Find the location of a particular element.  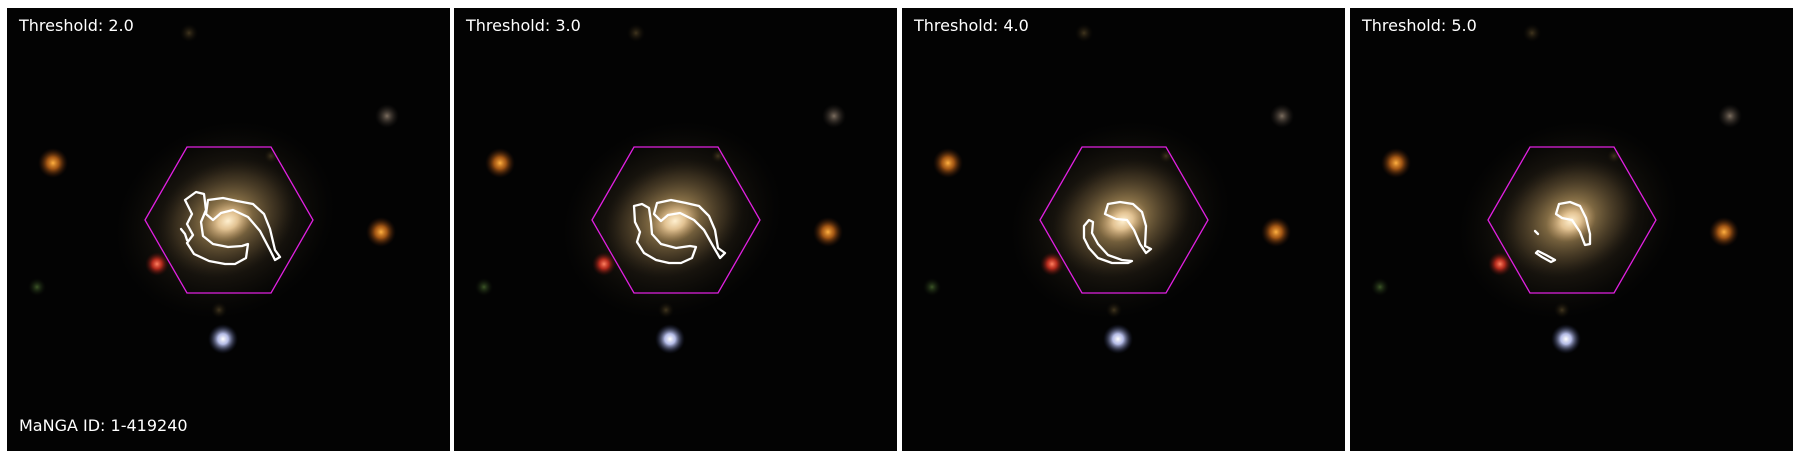

panel-title: Threshold: 4.0 is located at coordinates (971, 25).